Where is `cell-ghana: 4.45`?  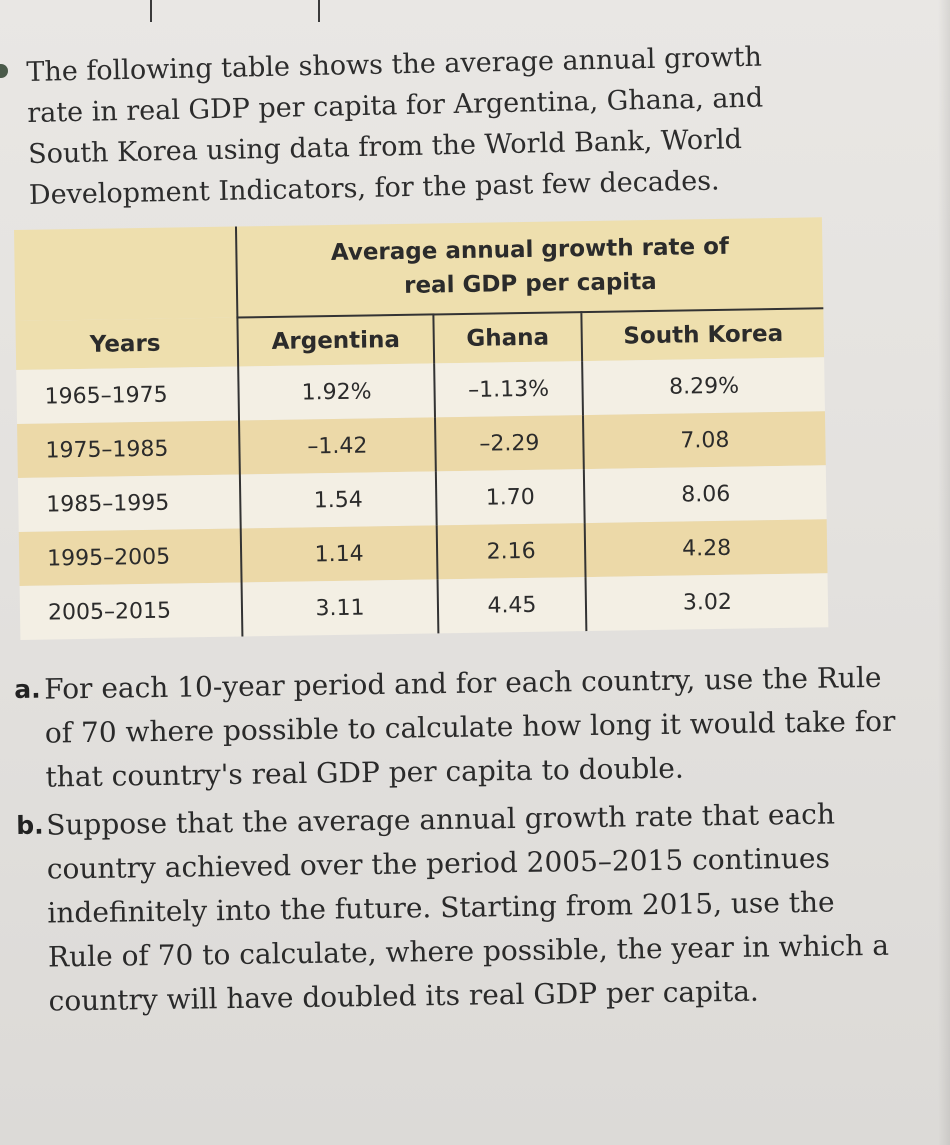
cell-ghana: 4.45 is located at coordinates (512, 605).